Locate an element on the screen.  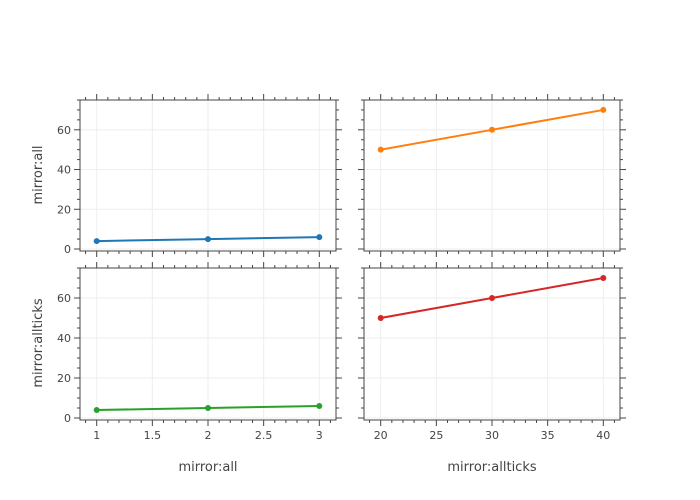
y-tick-label-bottom-0: 0 is located at coordinates (67, 418).